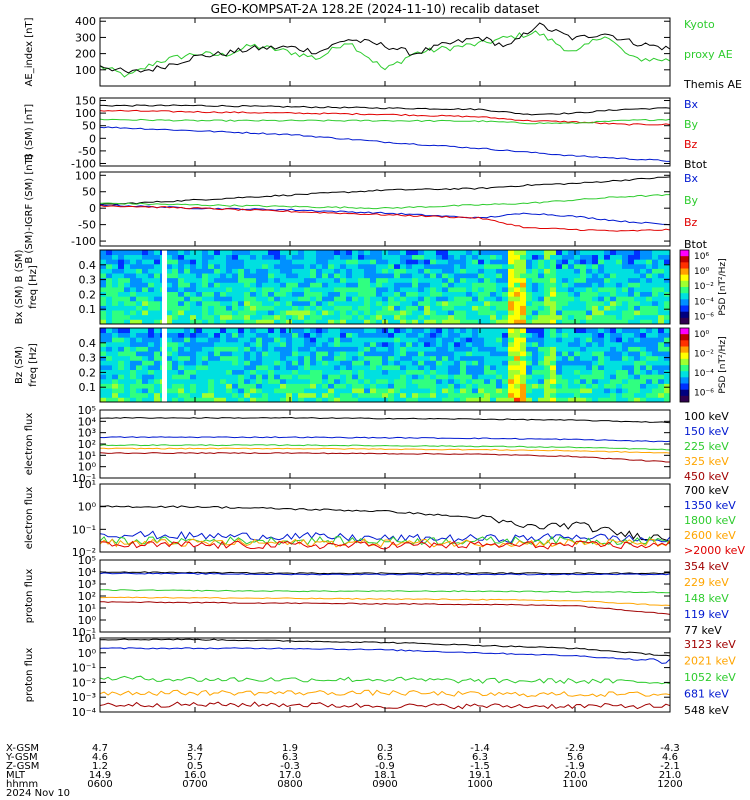 This screenshot has height=800, width=750. What do you see at coordinates (575, 757) in the screenshot?
I see `ephemeris-value: 5.6` at bounding box center [575, 757].